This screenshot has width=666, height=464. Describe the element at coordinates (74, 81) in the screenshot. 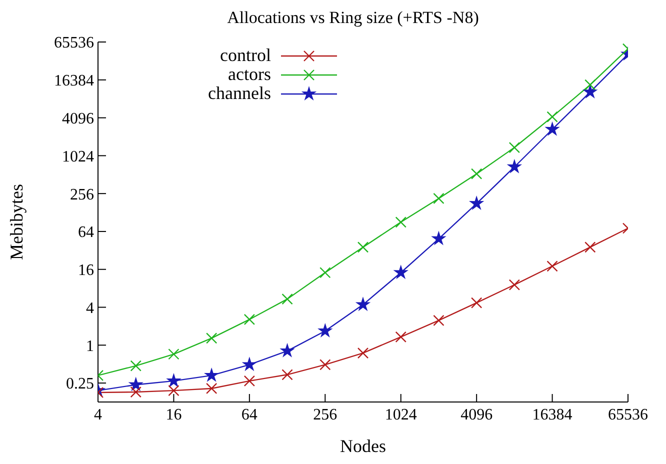

I see `y-tick-label: 16384` at that location.